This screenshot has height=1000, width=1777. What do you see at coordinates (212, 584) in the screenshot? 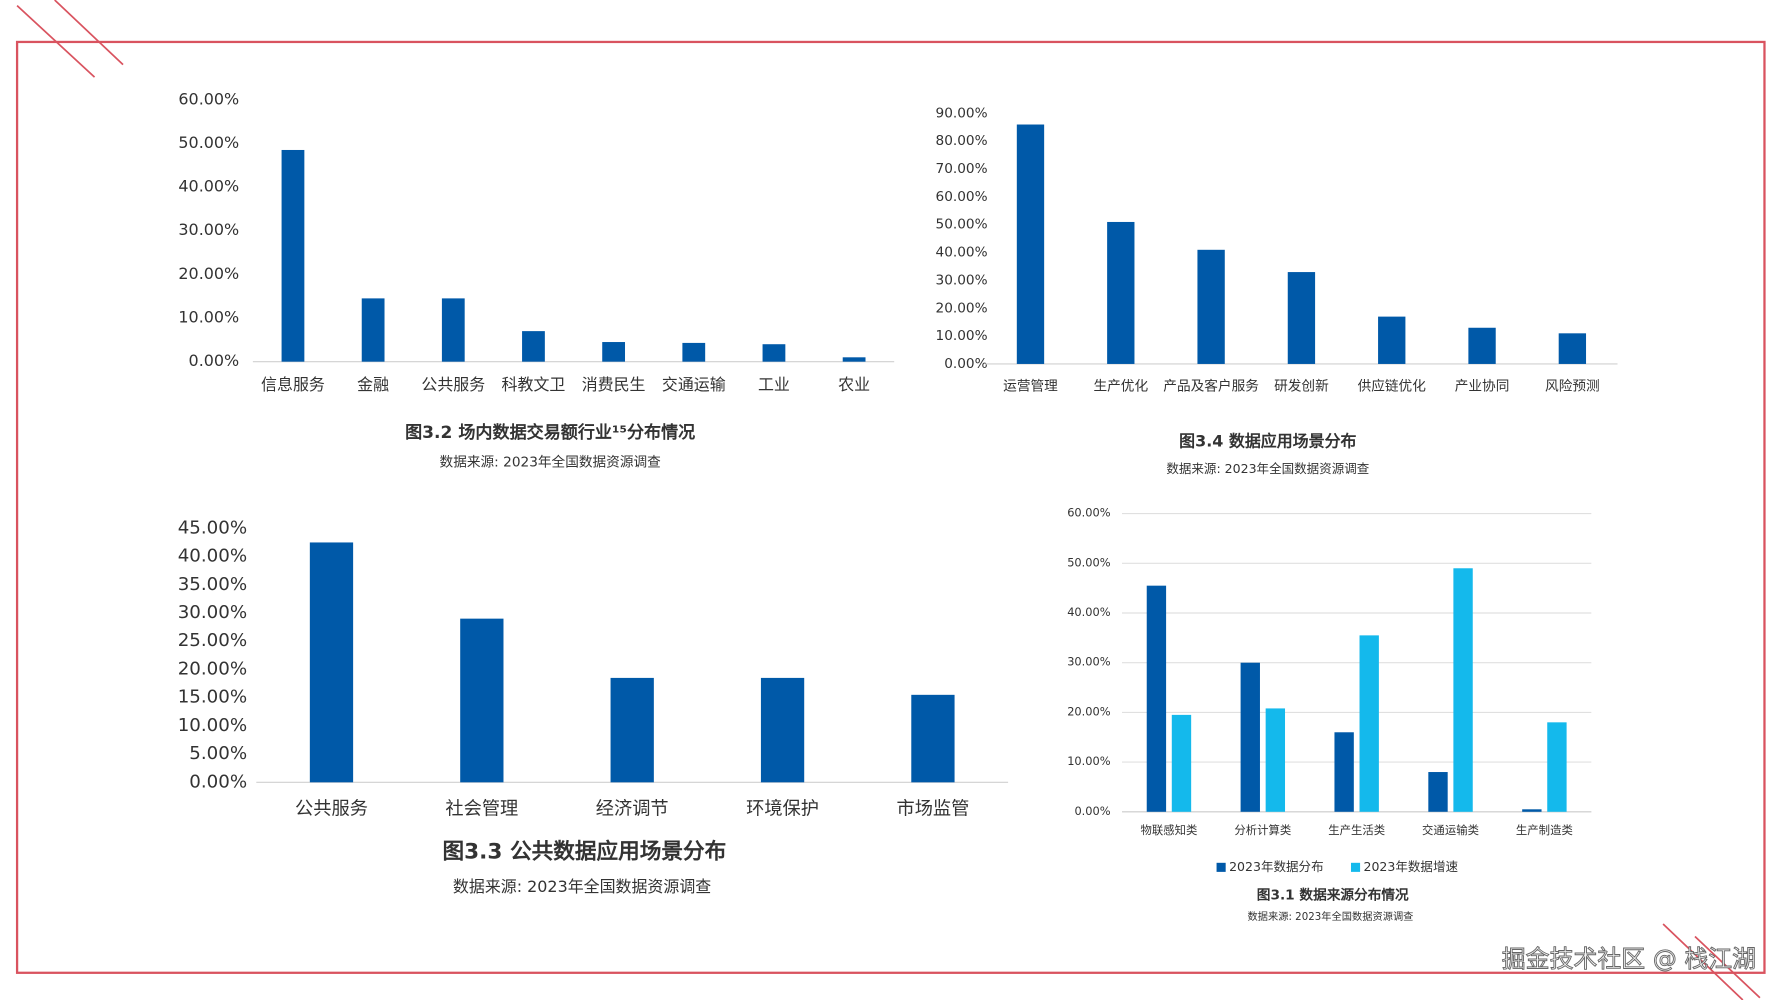
I see `y-tick-label: 35.00%` at bounding box center [212, 584].